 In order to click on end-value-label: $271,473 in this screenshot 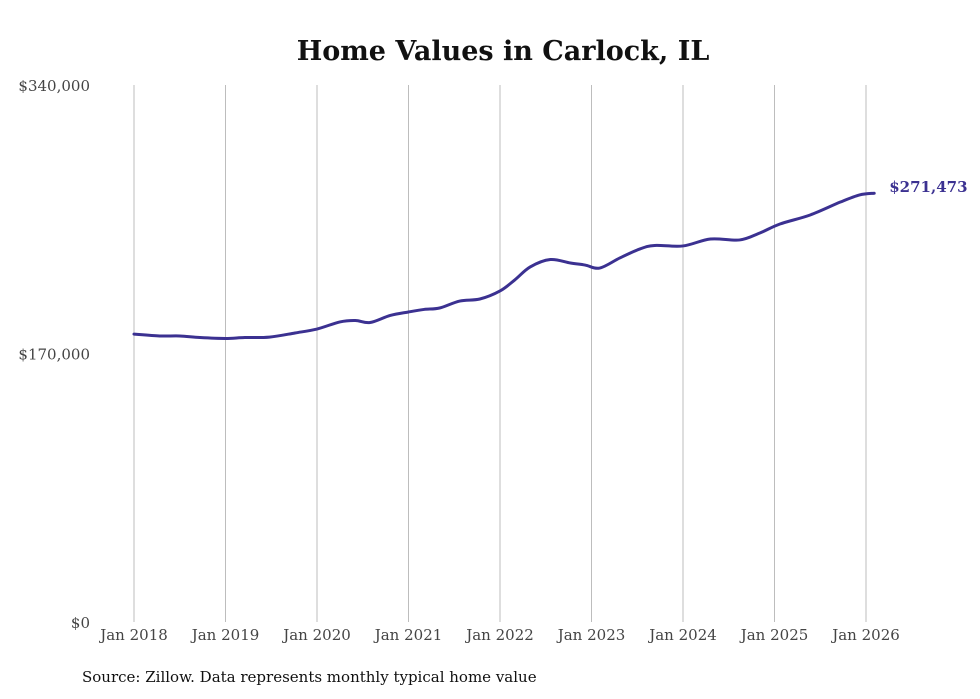, I will do `click(928, 187)`.